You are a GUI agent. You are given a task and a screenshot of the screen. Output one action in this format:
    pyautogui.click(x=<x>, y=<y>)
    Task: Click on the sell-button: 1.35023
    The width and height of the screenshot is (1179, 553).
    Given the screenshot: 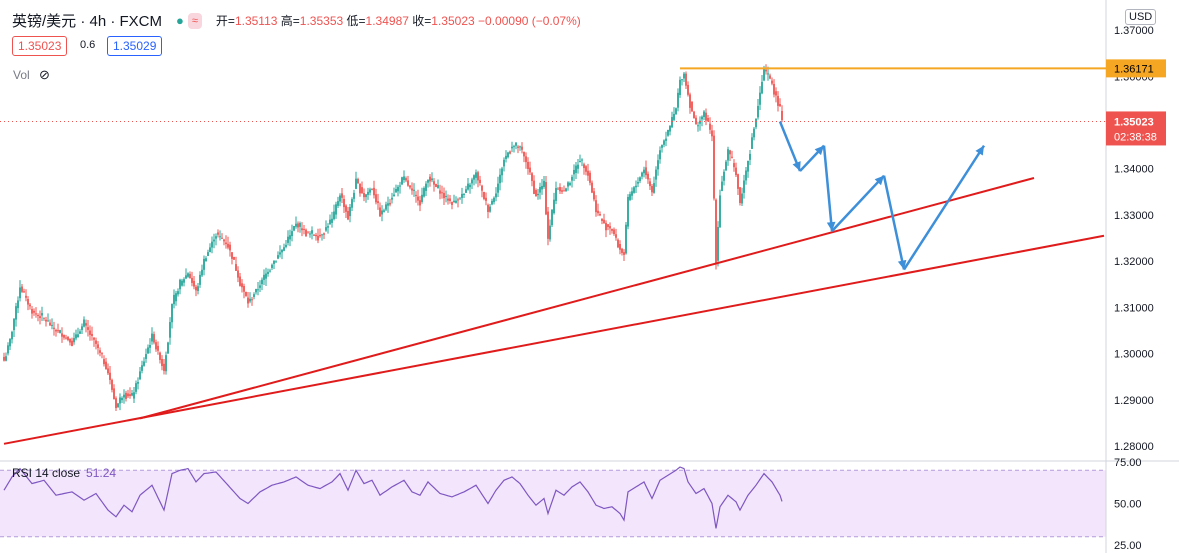 What is the action you would take?
    pyautogui.click(x=40, y=46)
    